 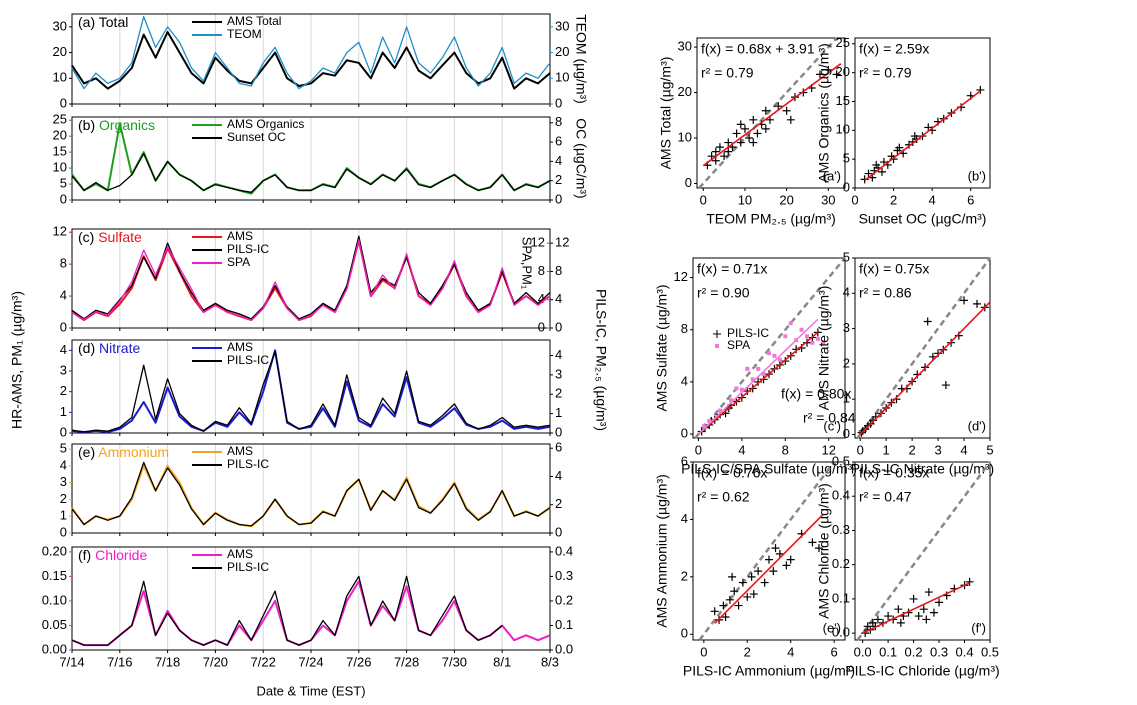 I want to click on panel-letter: (d), so click(x=86, y=348).